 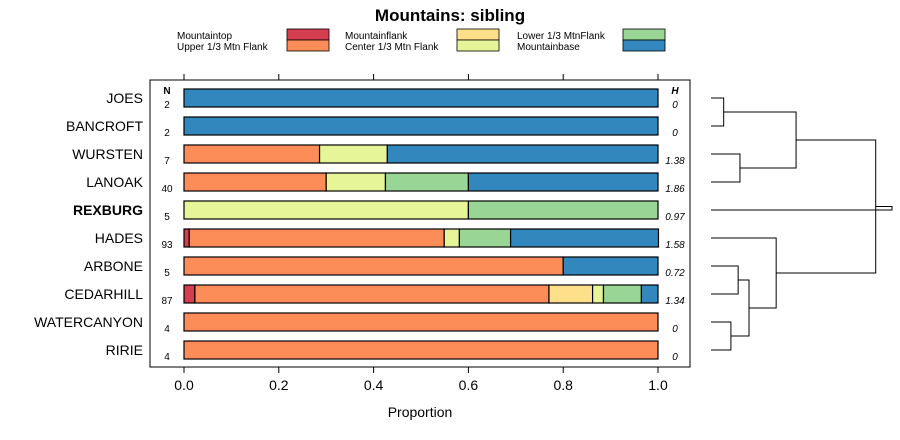 I want to click on row-label: REXBURG, so click(x=108, y=210).